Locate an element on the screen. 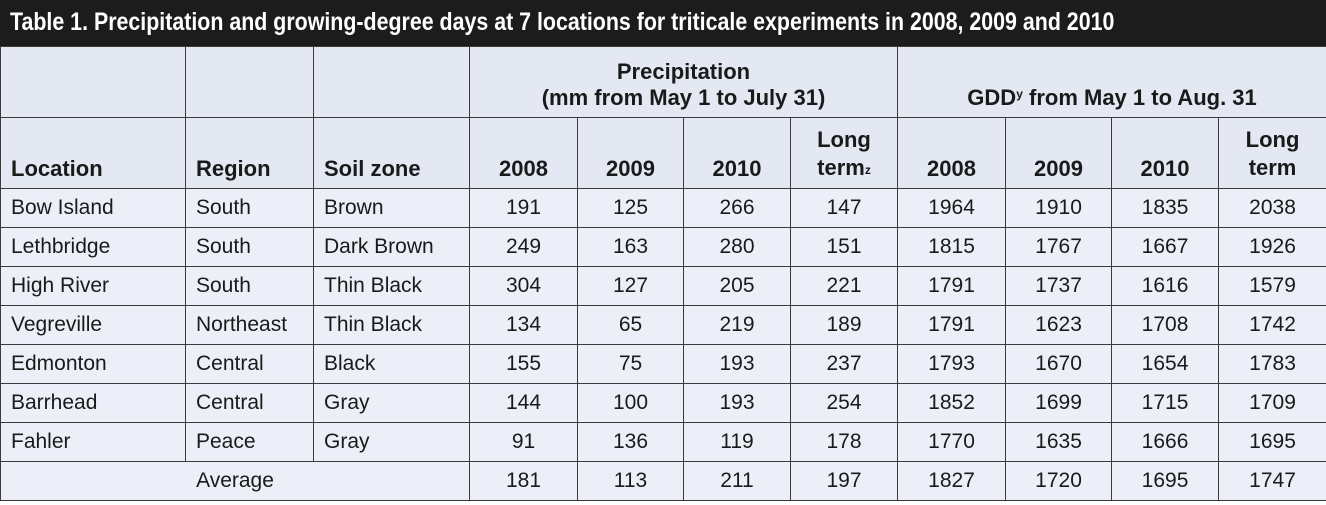 The image size is (1326, 505). number-cell: 1715 is located at coordinates (1165, 403).